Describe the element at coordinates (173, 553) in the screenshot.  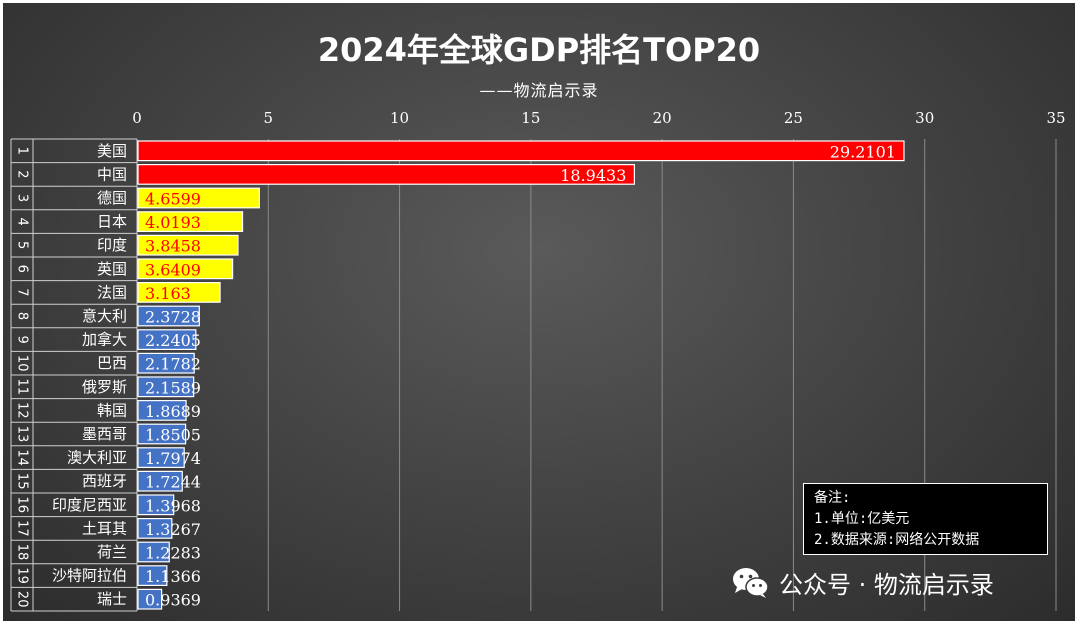
I see `data-label: 1.2283` at that location.